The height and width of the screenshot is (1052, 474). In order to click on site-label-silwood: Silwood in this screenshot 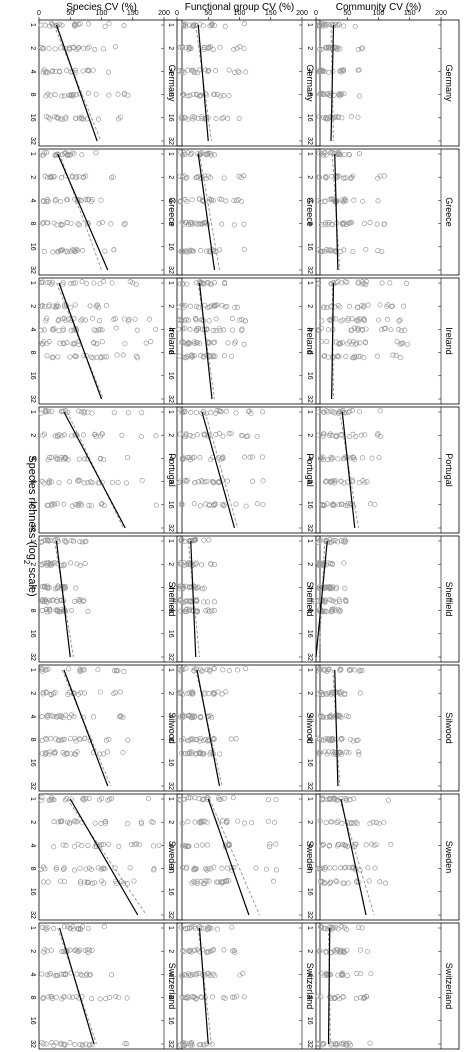, I will do `click(172, 728)`.